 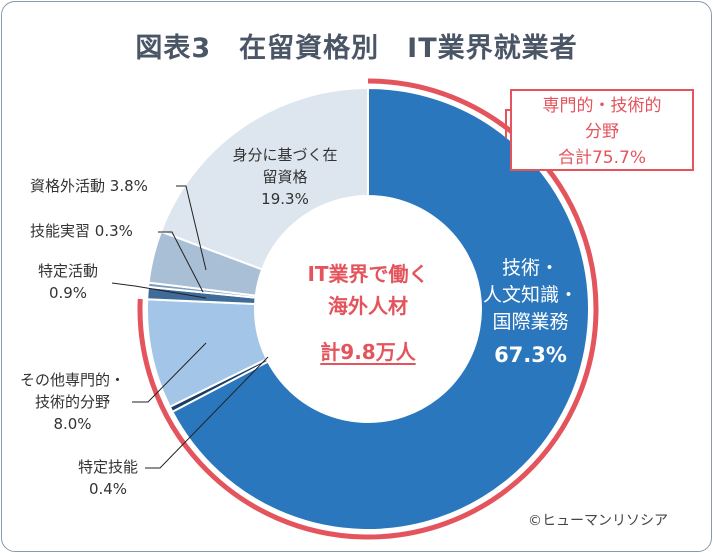 I want to click on leader-line-tokutei-gino, so click(x=207, y=412).